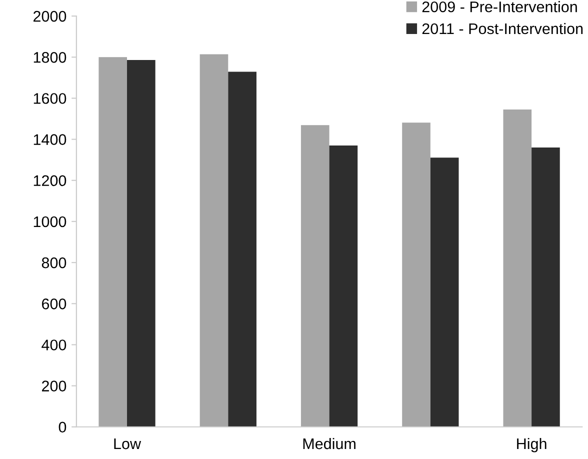  What do you see at coordinates (50, 57) in the screenshot?
I see `y-tick-label: 1800` at bounding box center [50, 57].